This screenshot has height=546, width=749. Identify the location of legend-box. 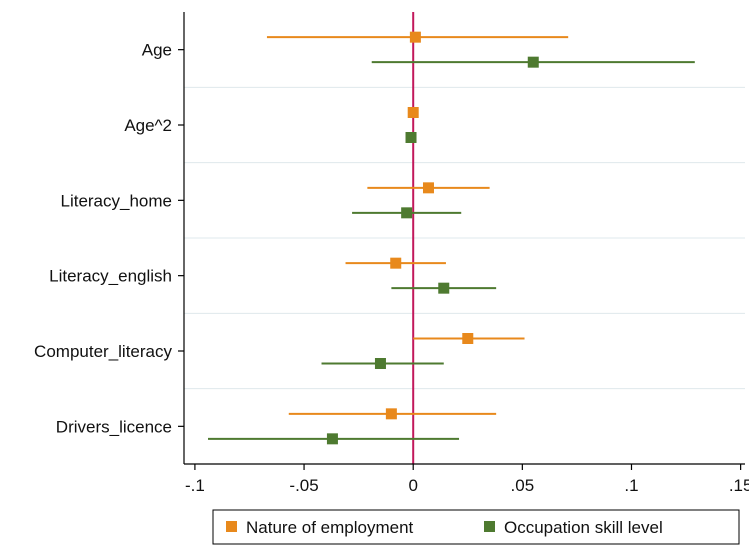
(476, 527).